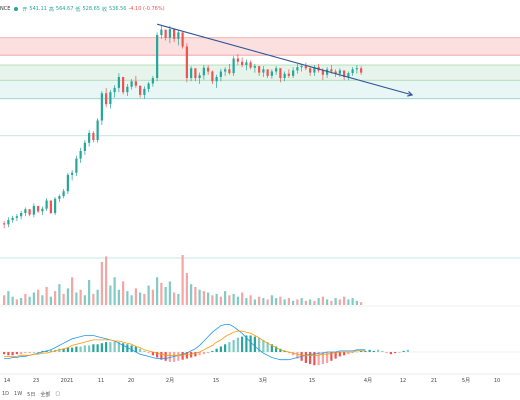 The height and width of the screenshot is (400, 520). I want to click on range-button-1: 1D, so click(6, 394).